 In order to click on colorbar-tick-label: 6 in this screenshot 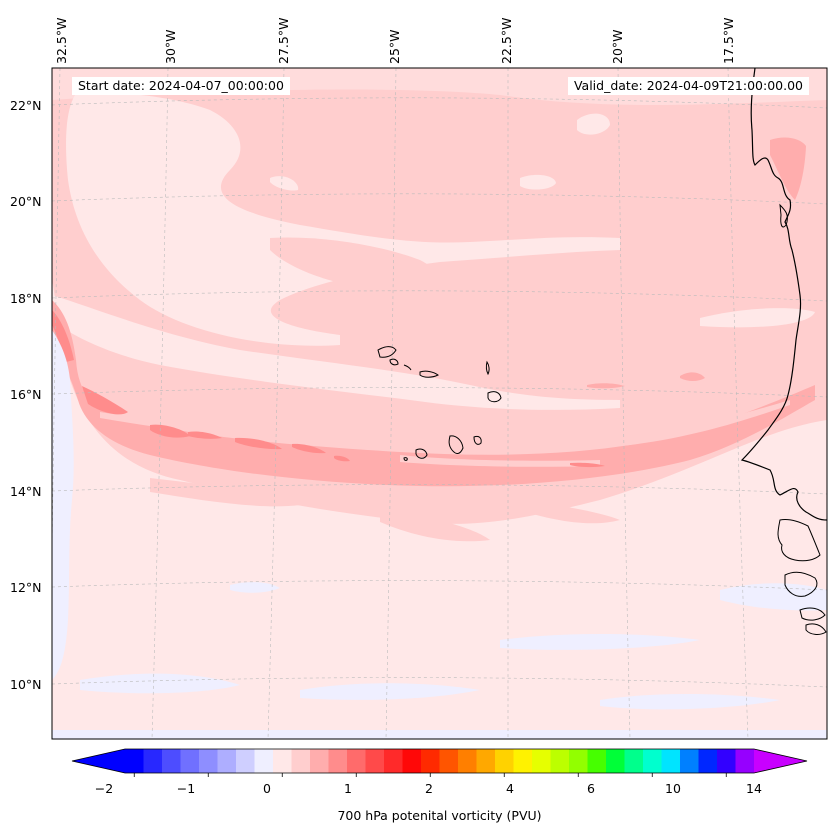, I will do `click(591, 788)`.